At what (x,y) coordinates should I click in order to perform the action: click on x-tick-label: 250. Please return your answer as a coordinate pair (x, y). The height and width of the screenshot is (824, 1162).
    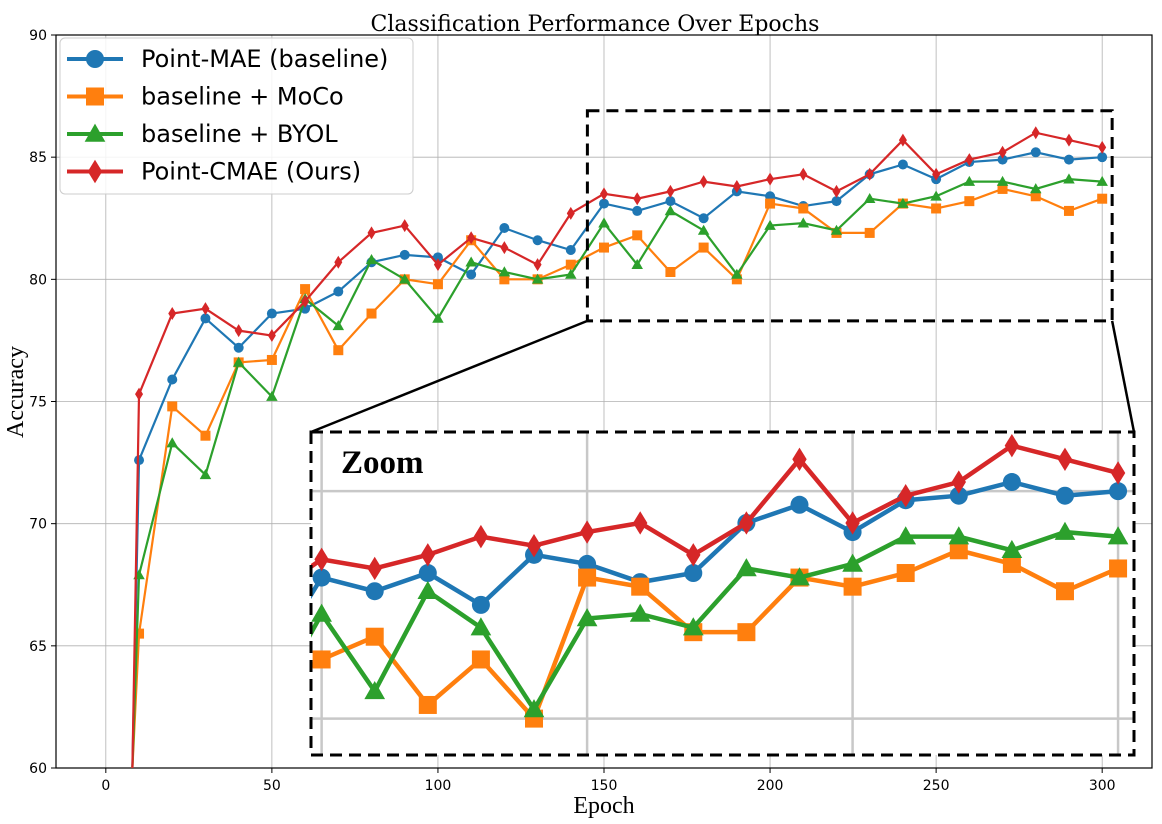
    Looking at the image, I should click on (936, 786).